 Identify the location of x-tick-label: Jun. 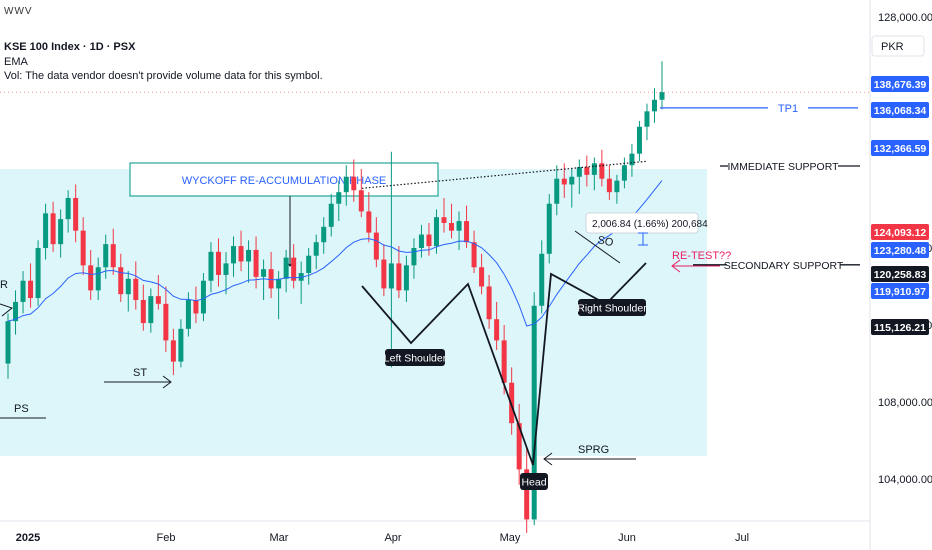
(627, 538).